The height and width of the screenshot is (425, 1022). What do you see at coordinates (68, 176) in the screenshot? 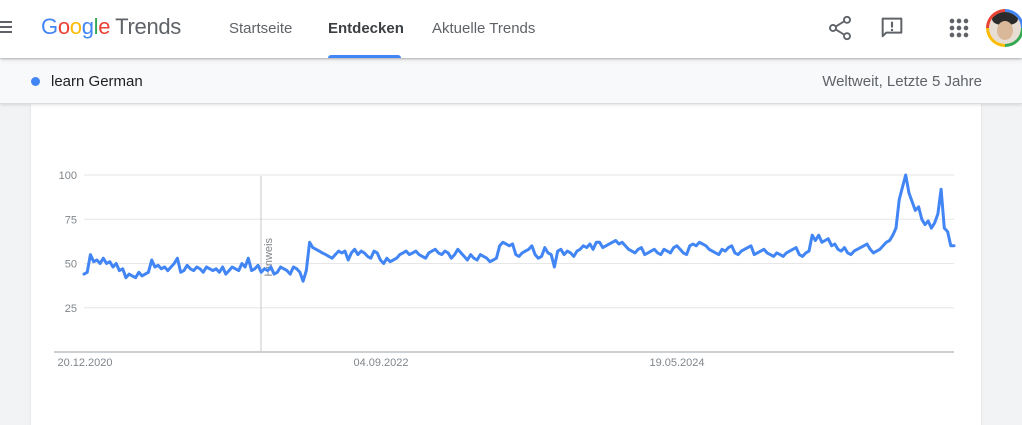
I see `y-tick-label: 100` at bounding box center [68, 176].